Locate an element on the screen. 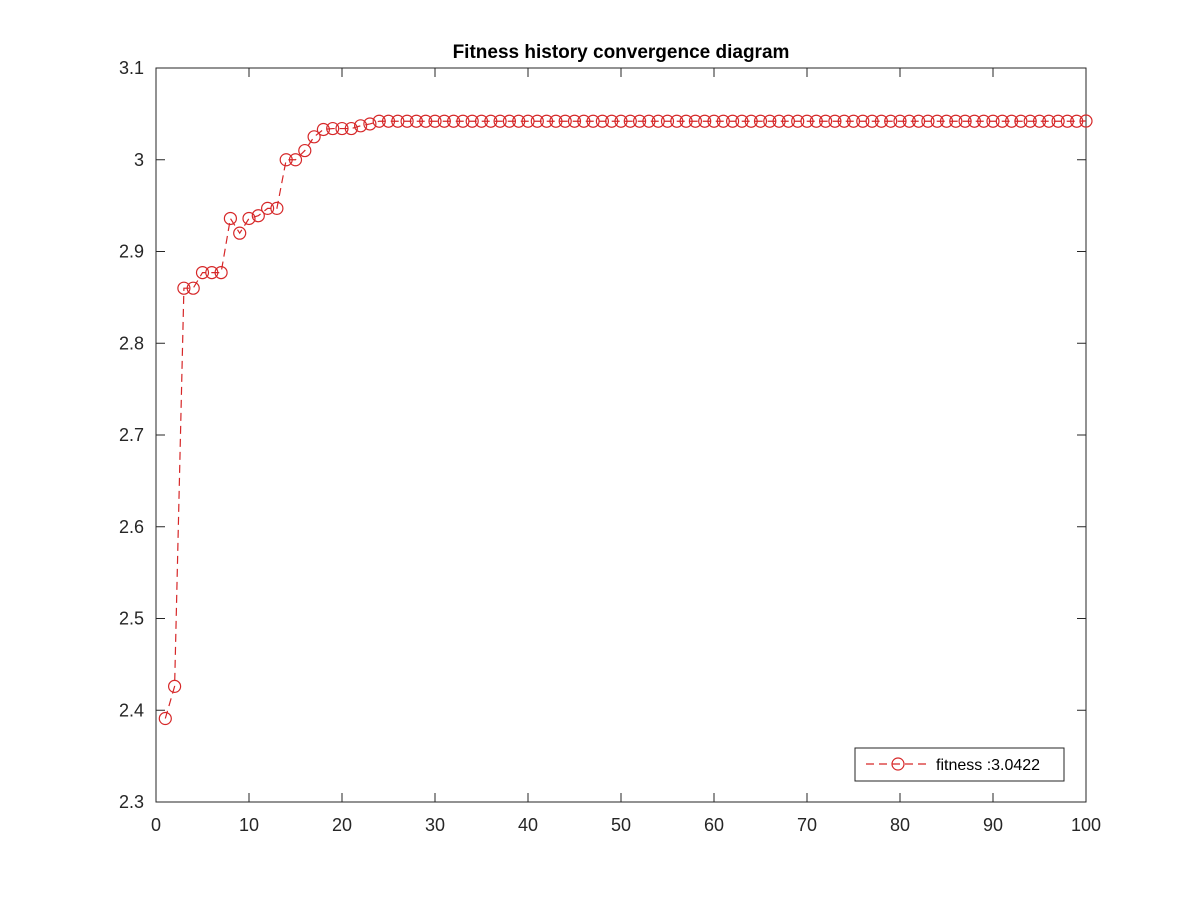 This screenshot has height=900, width=1200. legend-label: fitness :3.0422 is located at coordinates (988, 765).